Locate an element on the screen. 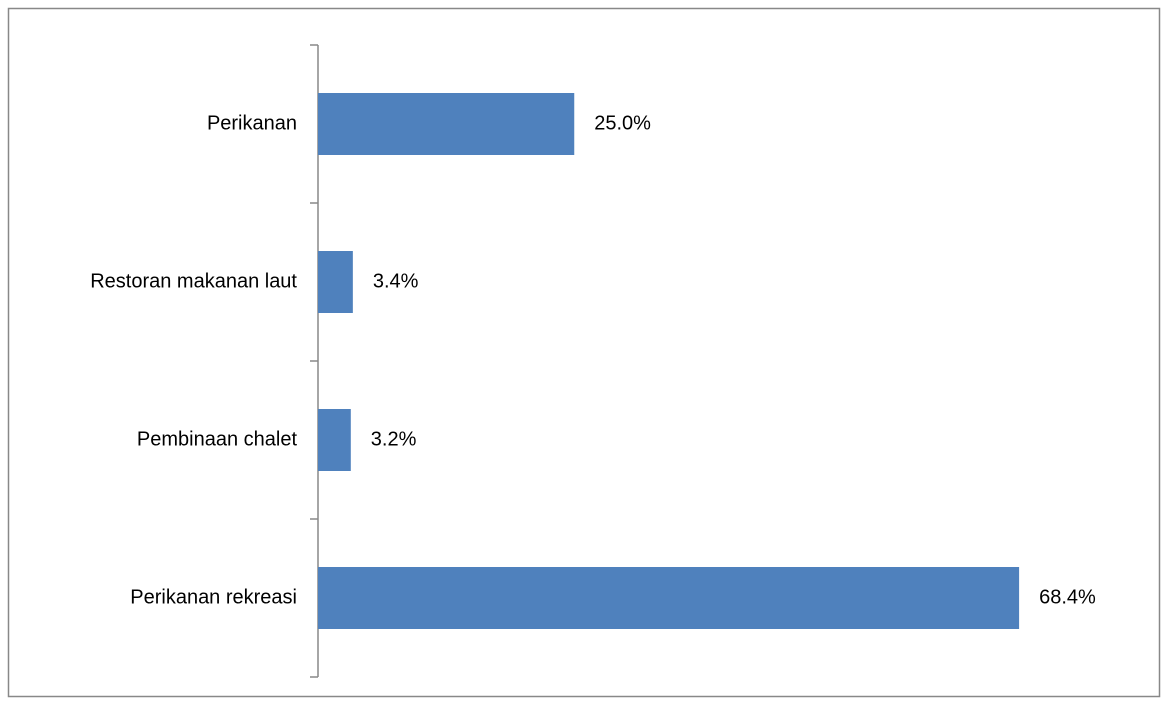 The width and height of the screenshot is (1166, 705). y-tick-label: Perikanan rekreasi is located at coordinates (213, 597).